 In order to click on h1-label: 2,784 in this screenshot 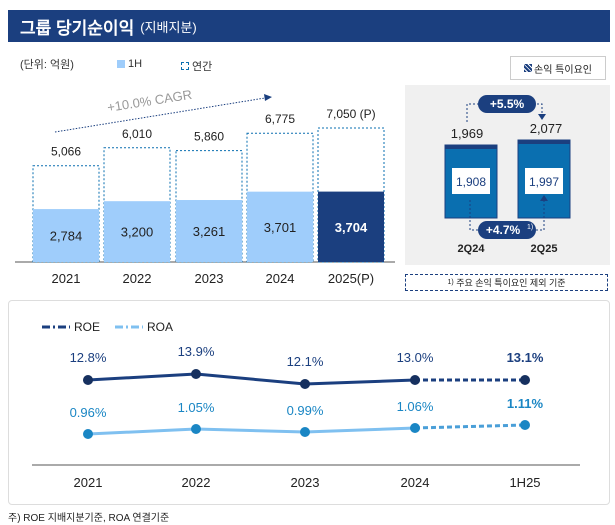, I will do `click(66, 236)`.